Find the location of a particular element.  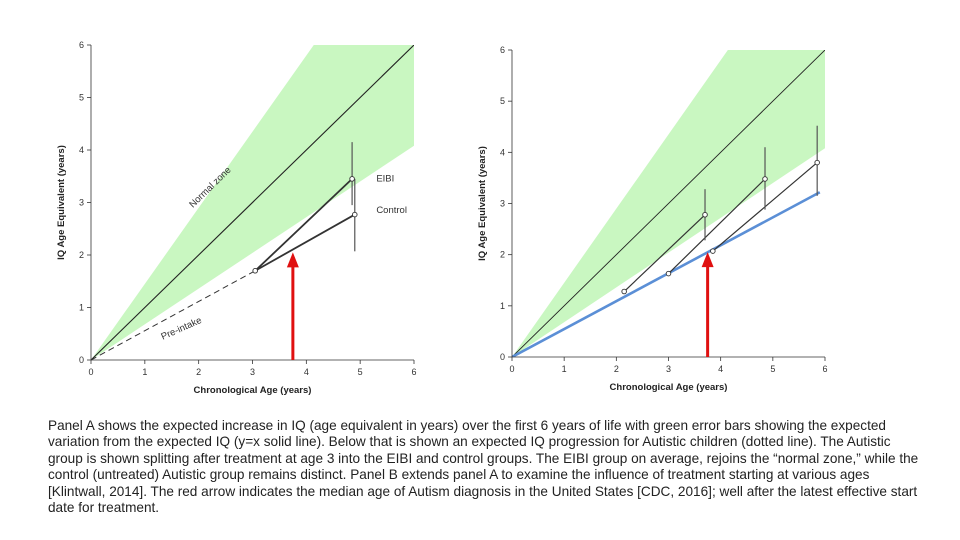

untreated-trend-line is located at coordinates (666, 274).